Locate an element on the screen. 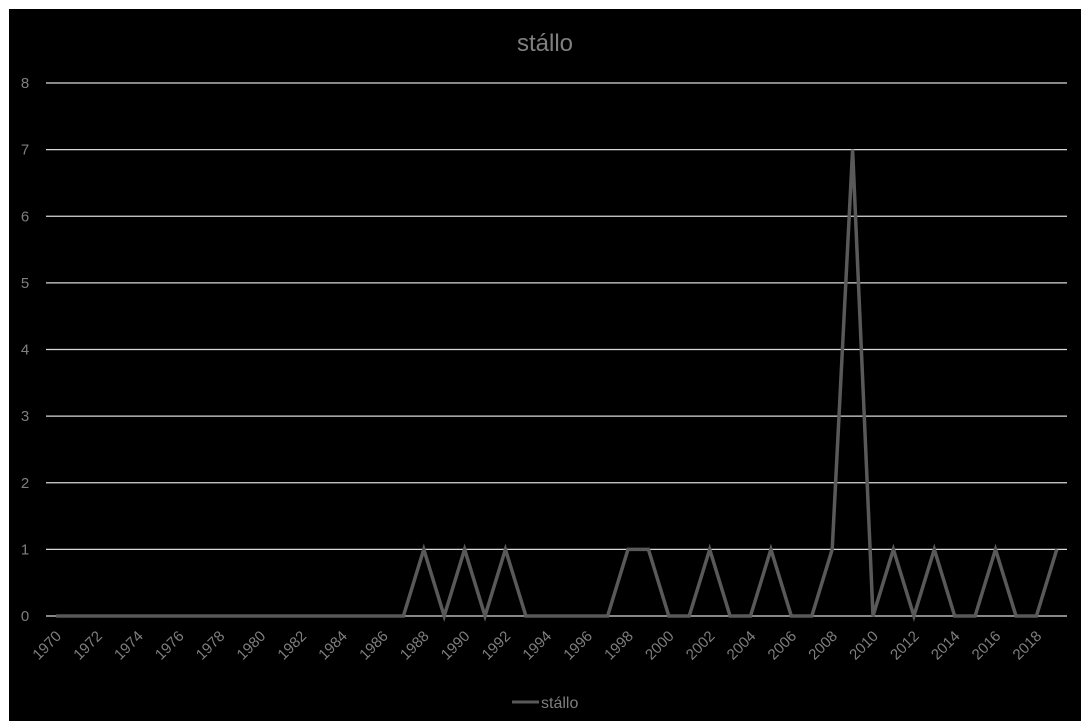 The height and width of the screenshot is (726, 1083). y-tick-label: 8 is located at coordinates (25, 83).